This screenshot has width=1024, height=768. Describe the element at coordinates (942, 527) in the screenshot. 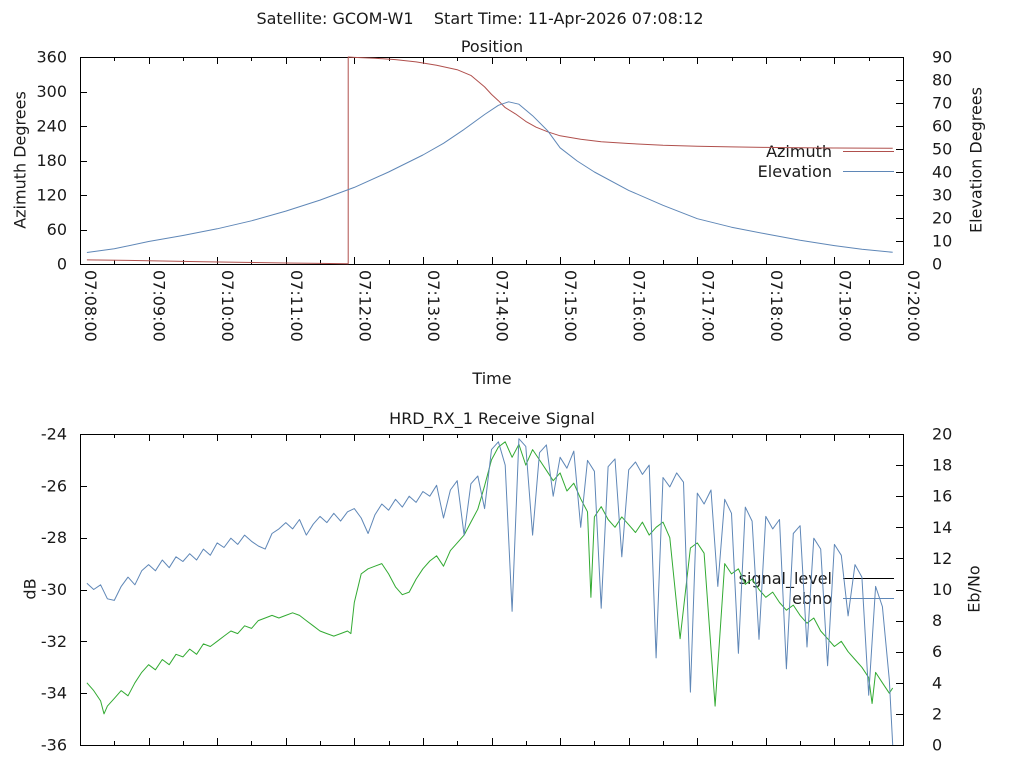

I see `ytick-label-right: 14` at that location.